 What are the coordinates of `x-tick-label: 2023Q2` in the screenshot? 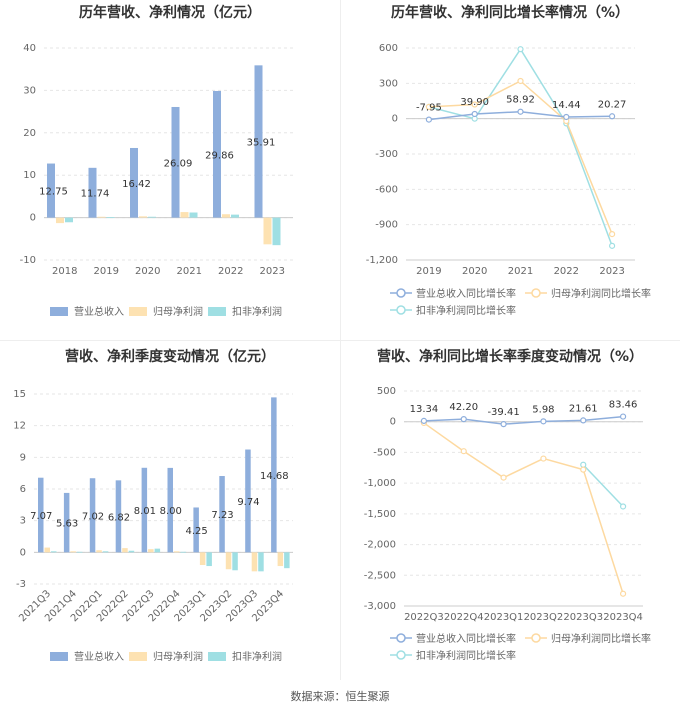 It's located at (544, 617).